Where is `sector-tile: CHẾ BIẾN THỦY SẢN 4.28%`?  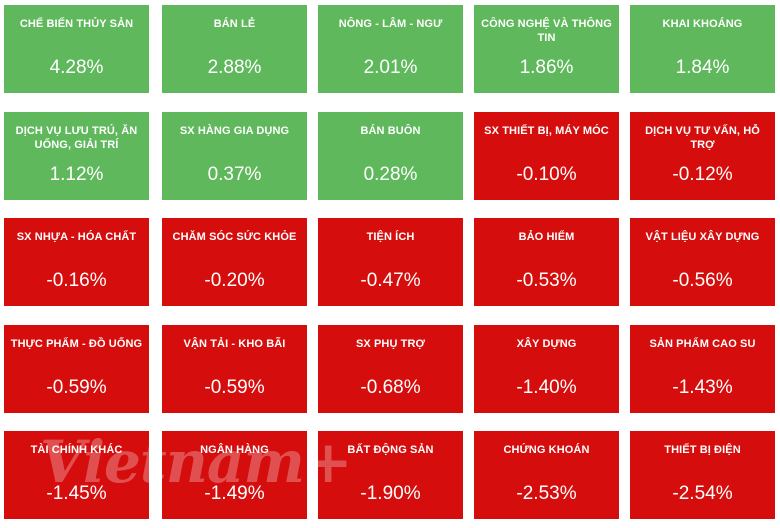
sector-tile: CHẾ BIẾN THỦY SẢN 4.28% is located at coordinates (76, 49).